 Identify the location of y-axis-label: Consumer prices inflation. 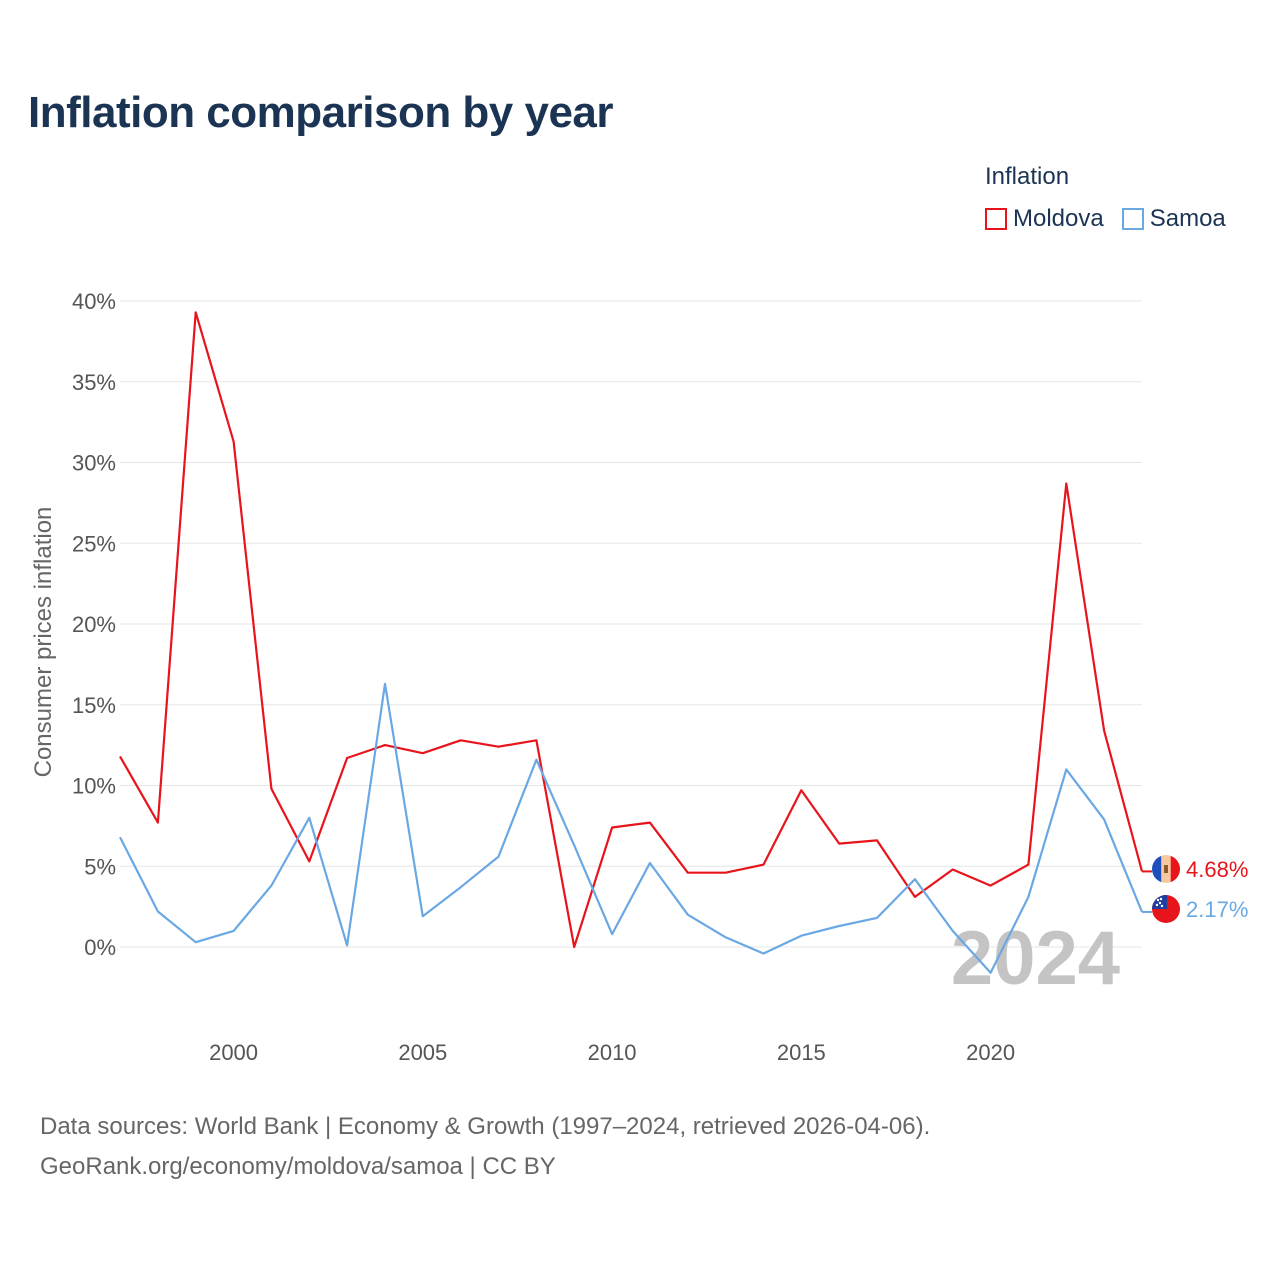
(43, 642).